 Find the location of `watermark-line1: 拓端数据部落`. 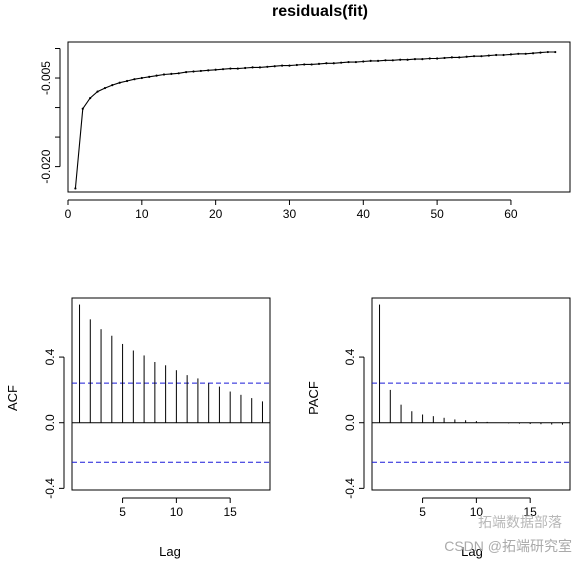

watermark-line1: 拓端数据部落 is located at coordinates (520, 522).